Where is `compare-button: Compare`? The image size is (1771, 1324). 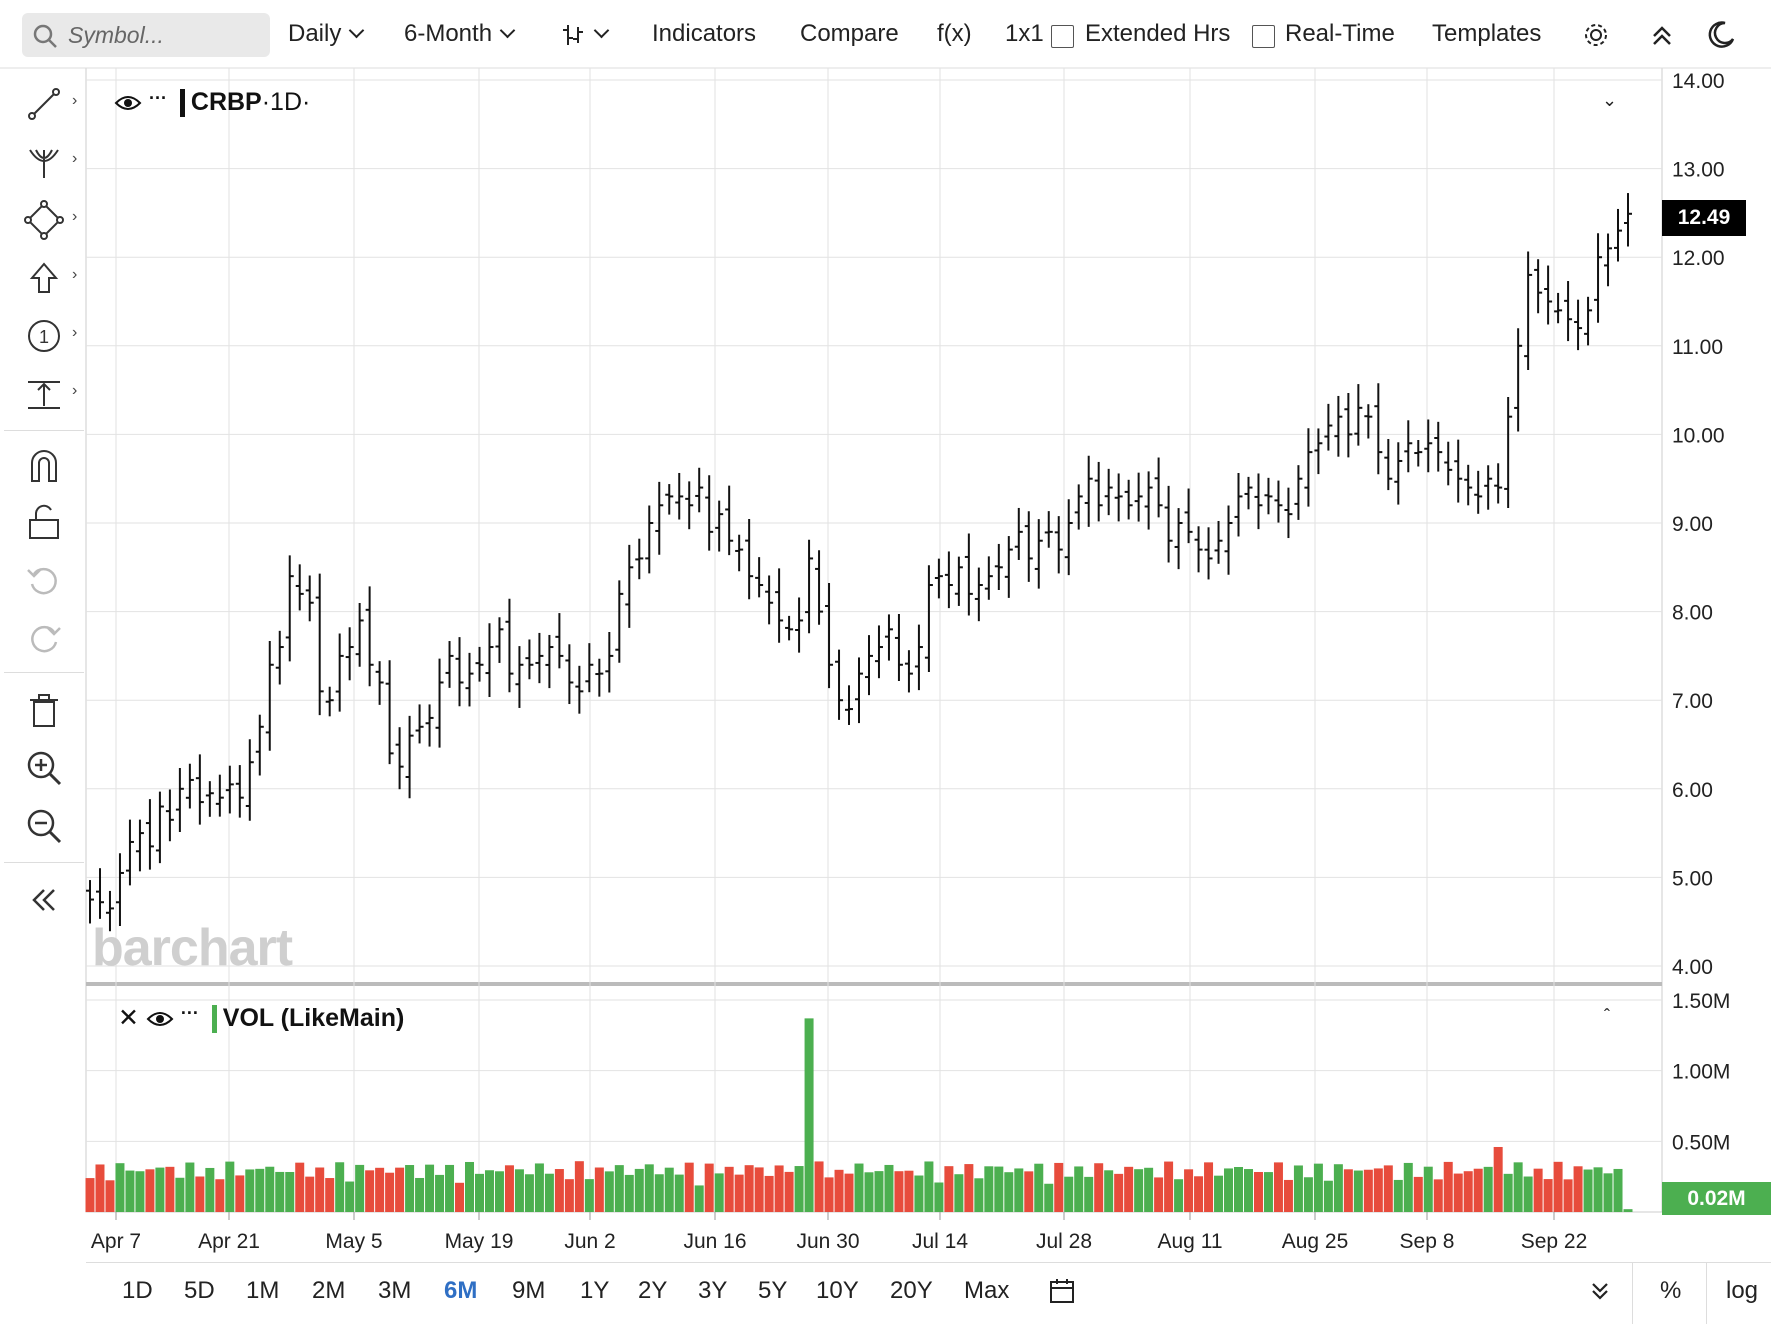 compare-button: Compare is located at coordinates (849, 33).